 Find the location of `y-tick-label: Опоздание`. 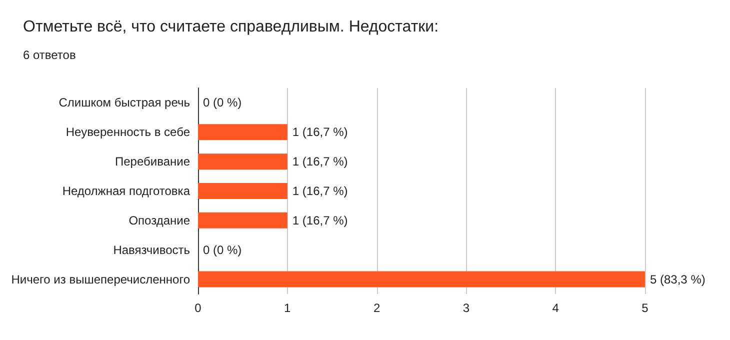

y-tick-label: Опоздание is located at coordinates (159, 220).